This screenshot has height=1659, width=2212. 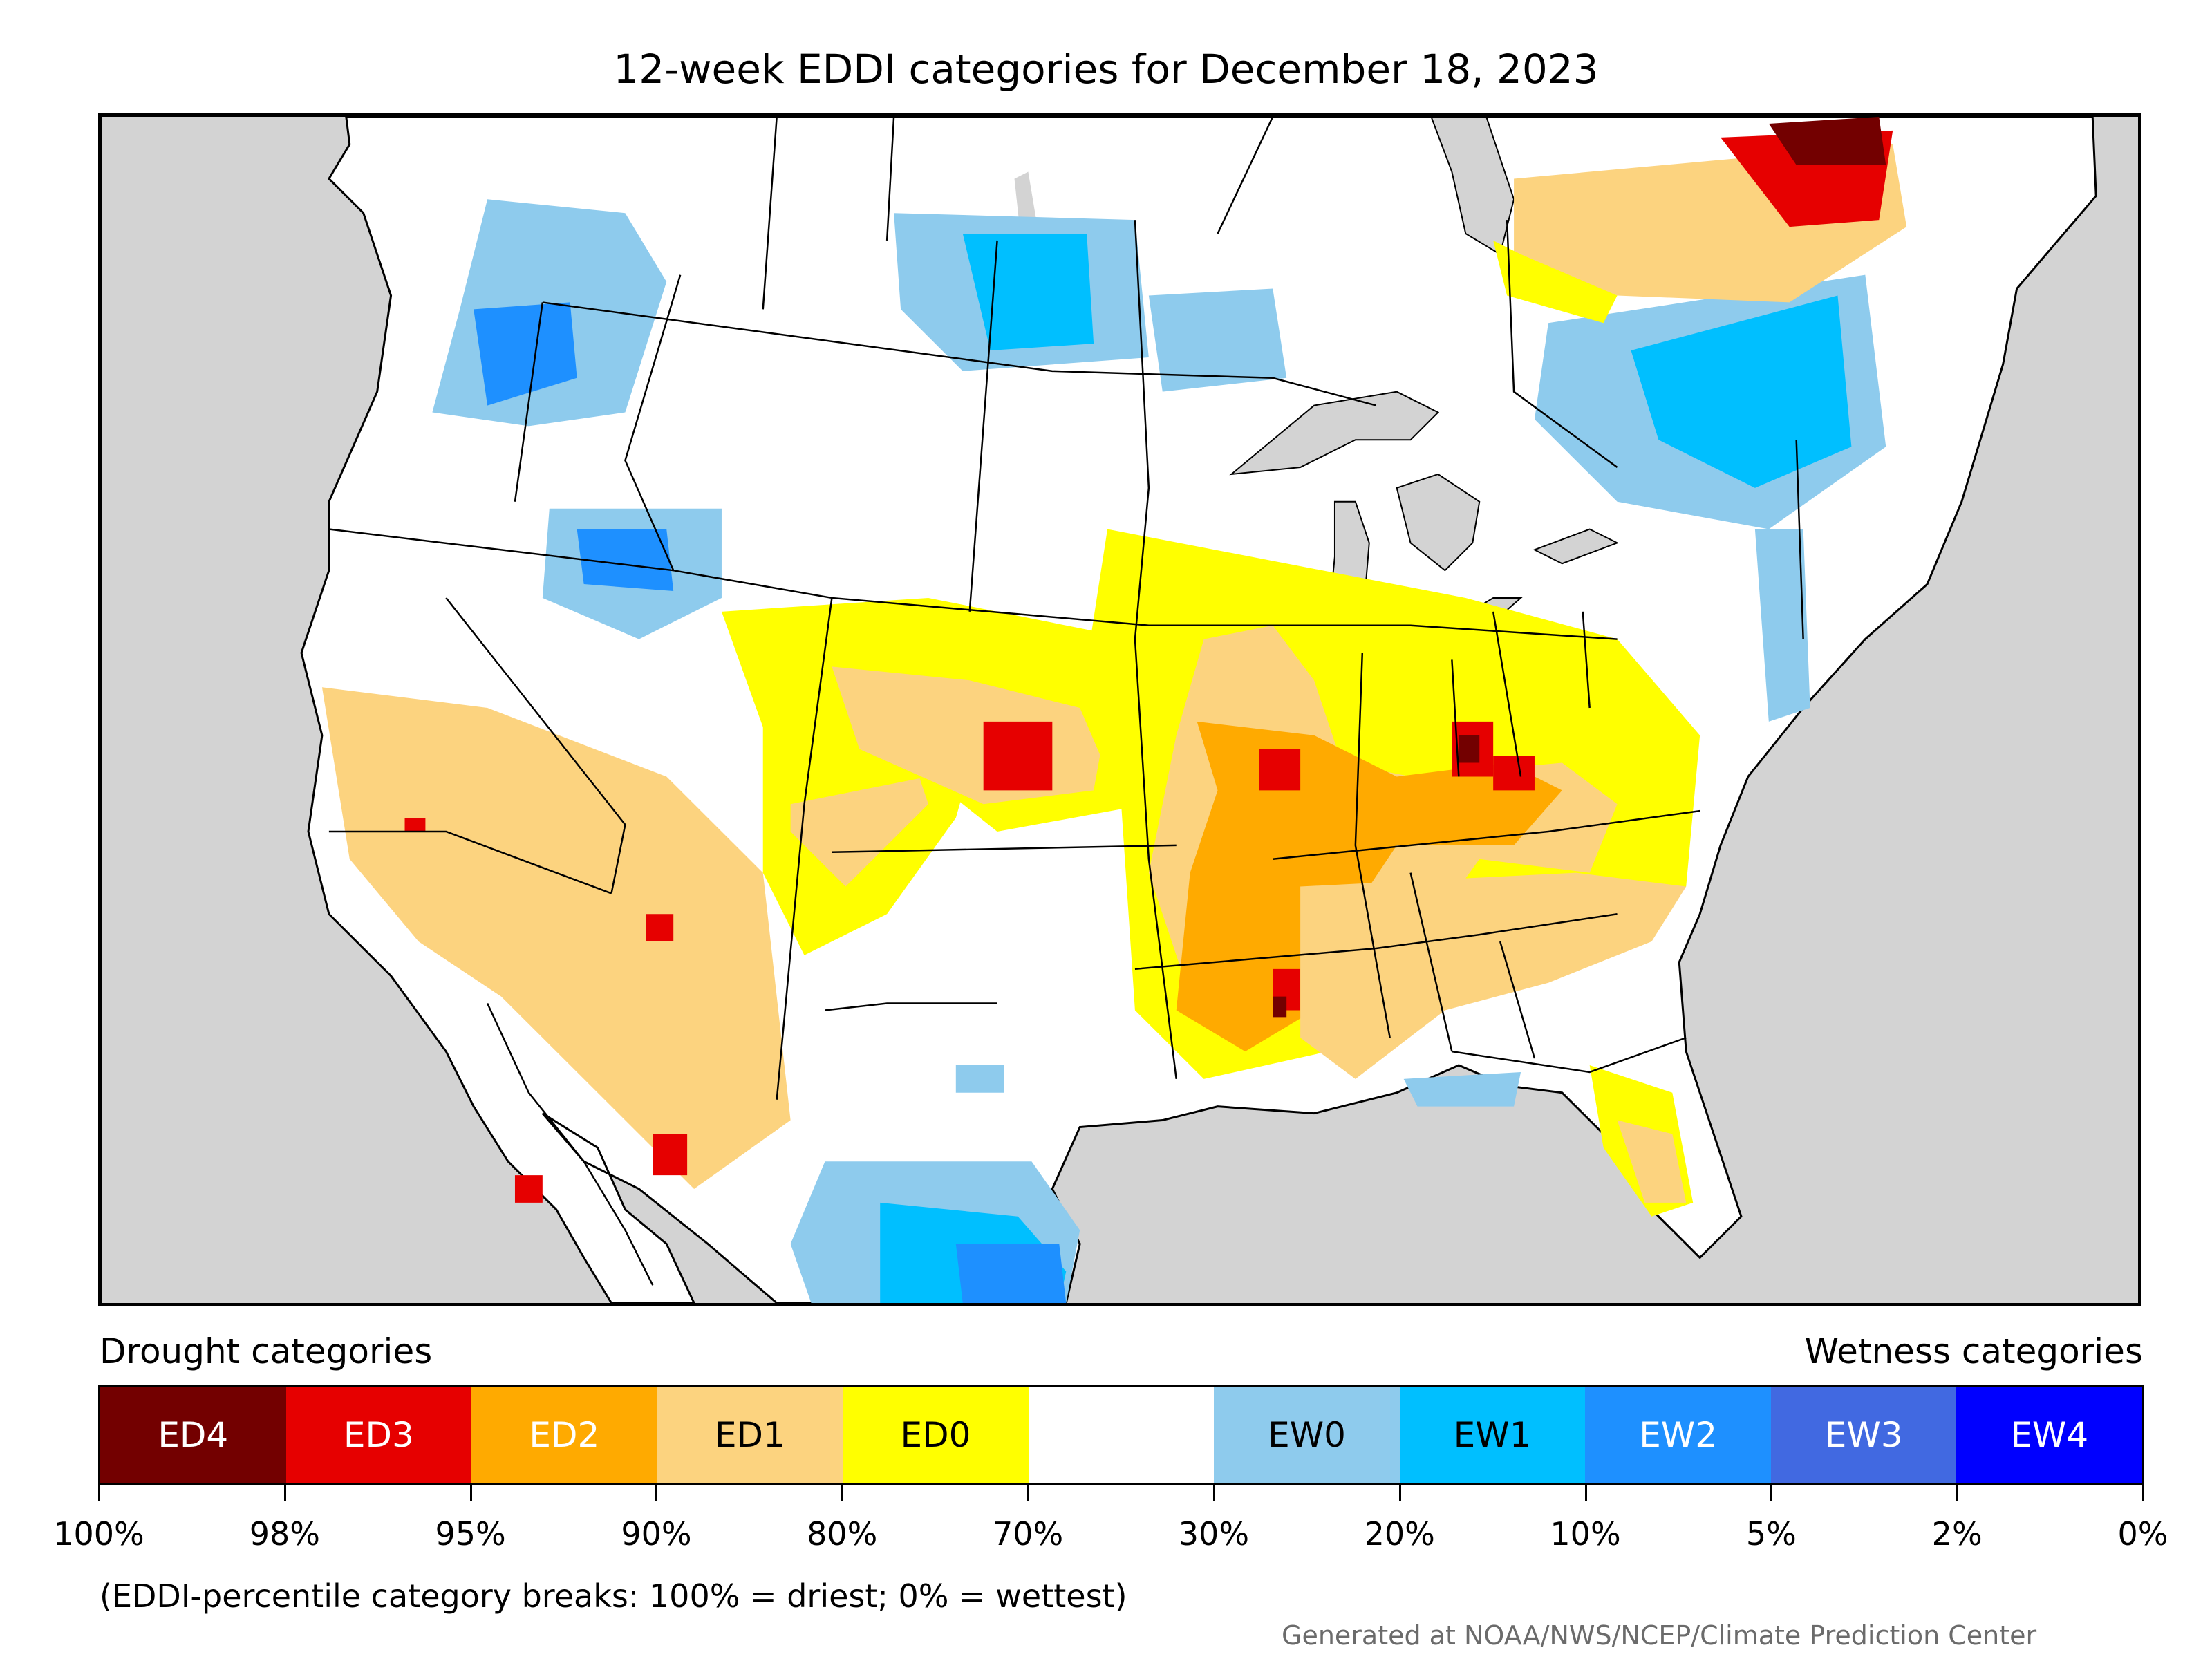 What do you see at coordinates (564, 1435) in the screenshot?
I see `category-swatch-ed2: ED2` at bounding box center [564, 1435].